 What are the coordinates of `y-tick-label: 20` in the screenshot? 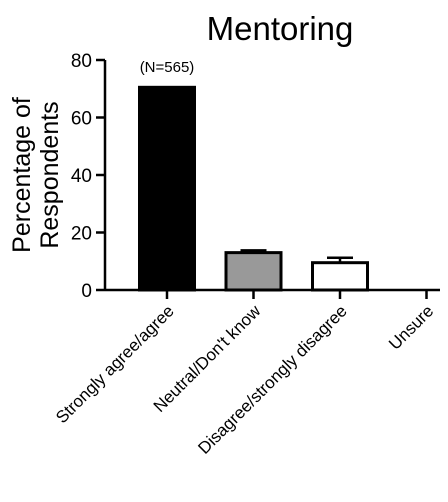 It's located at (81, 234).